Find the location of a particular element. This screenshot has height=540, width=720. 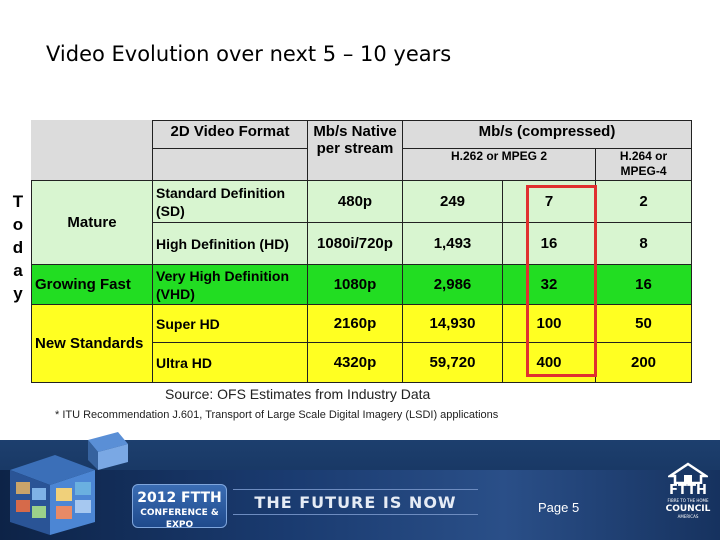

row-h262: 16 is located at coordinates (549, 243).